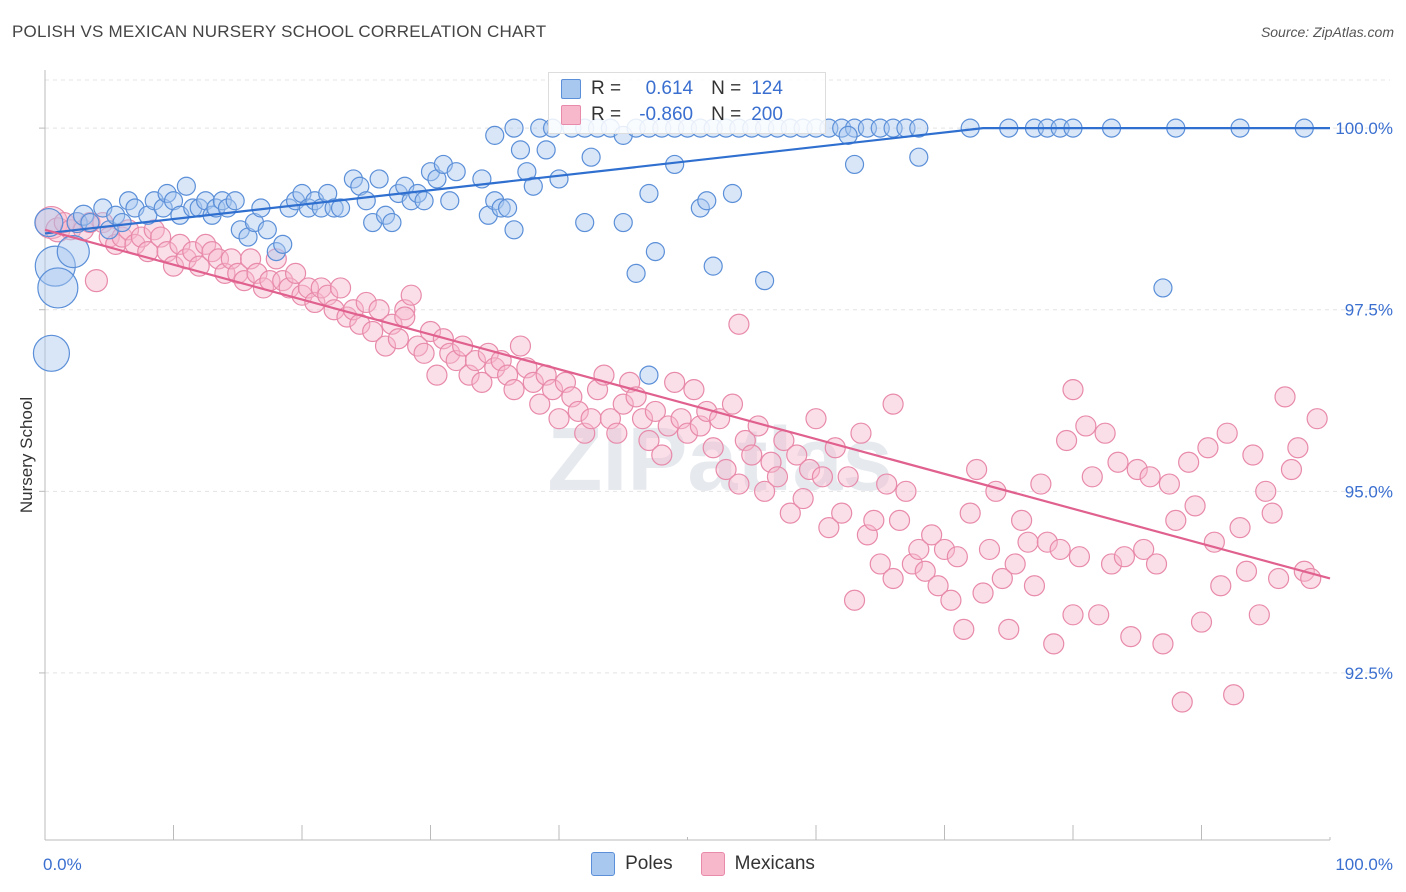  Describe the element at coordinates (571, 115) in the screenshot. I see `mexicans-swatch` at that location.